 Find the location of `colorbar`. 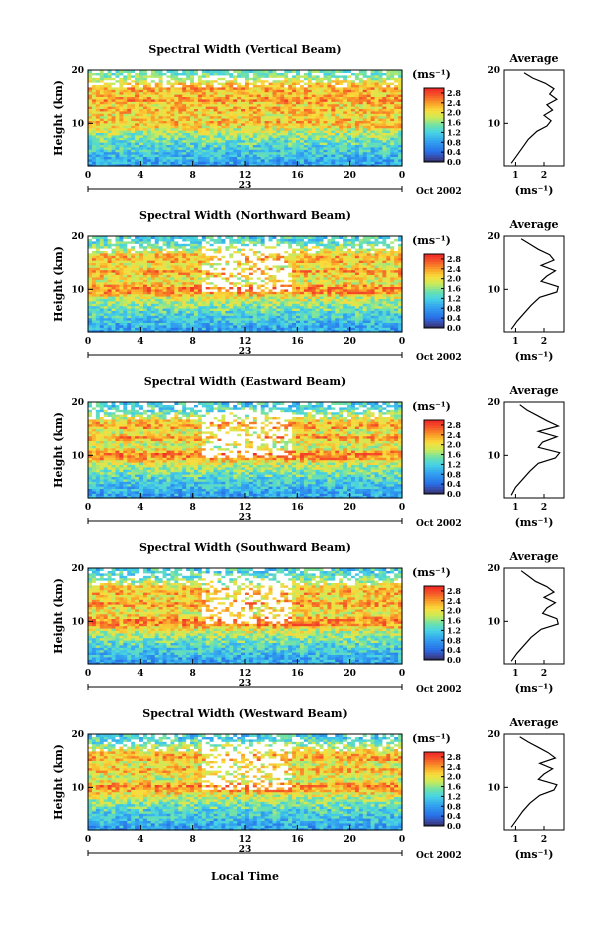

colorbar is located at coordinates (434, 125).